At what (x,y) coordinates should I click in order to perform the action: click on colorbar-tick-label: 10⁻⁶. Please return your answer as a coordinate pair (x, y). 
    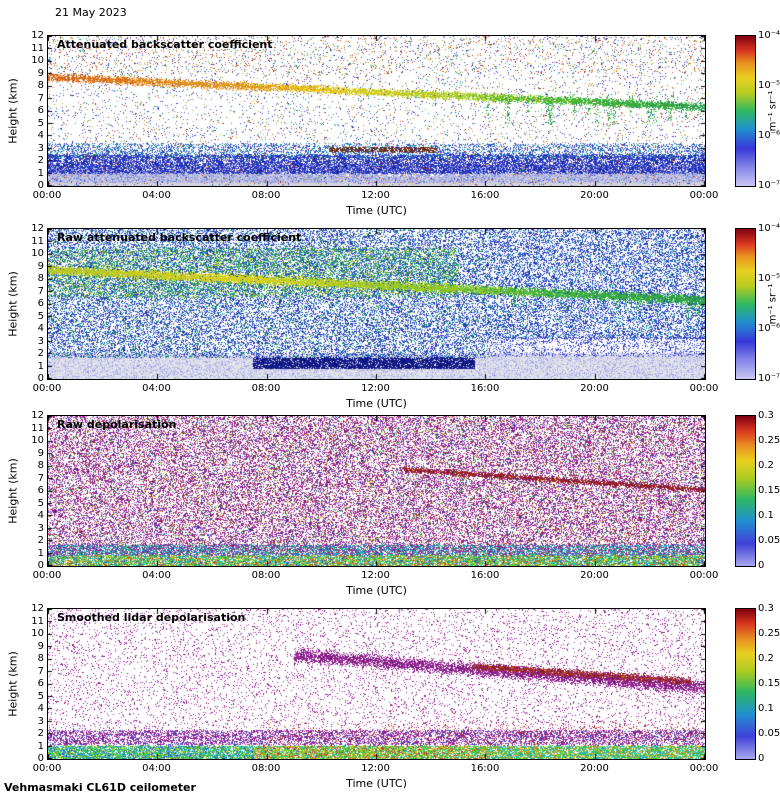
    Looking at the image, I should click on (769, 328).